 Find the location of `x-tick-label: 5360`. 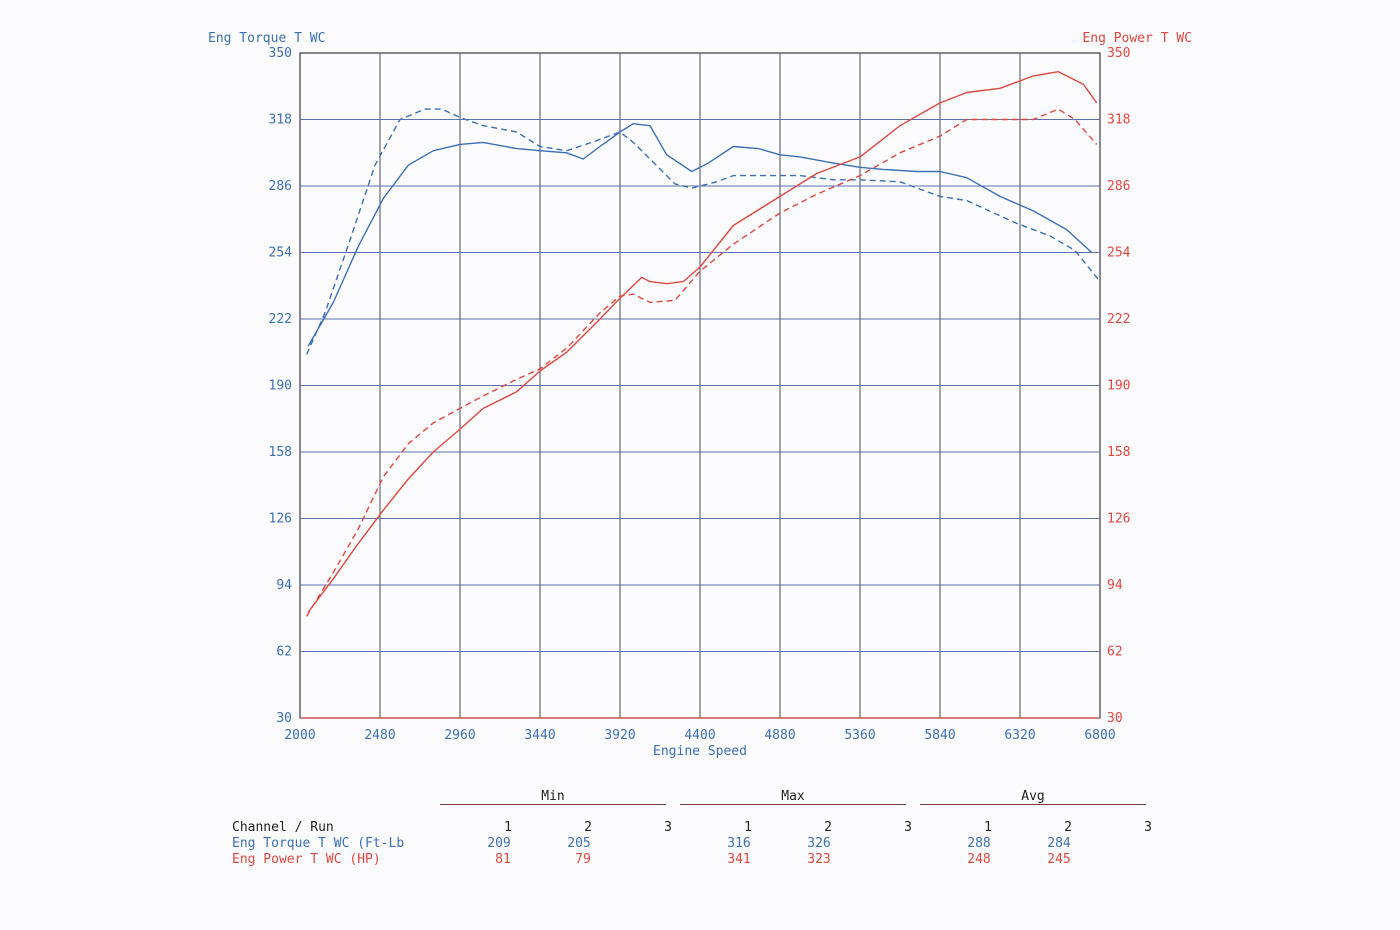

x-tick-label: 5360 is located at coordinates (859, 735).